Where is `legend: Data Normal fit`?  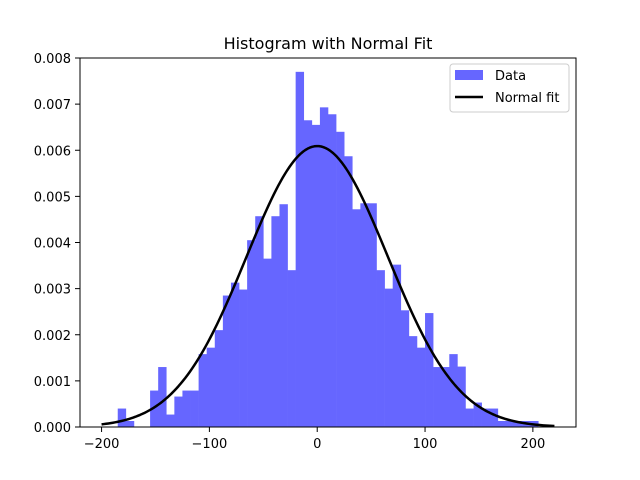
legend: Data Normal fit is located at coordinates (509, 88).